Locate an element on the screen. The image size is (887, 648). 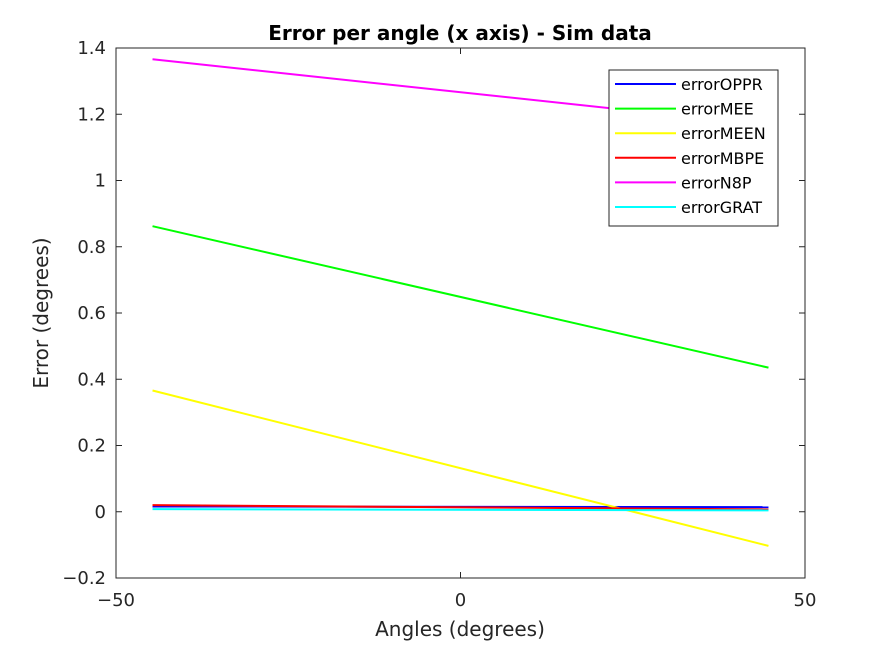
series-line-errorGRAT is located at coordinates (460, 510).